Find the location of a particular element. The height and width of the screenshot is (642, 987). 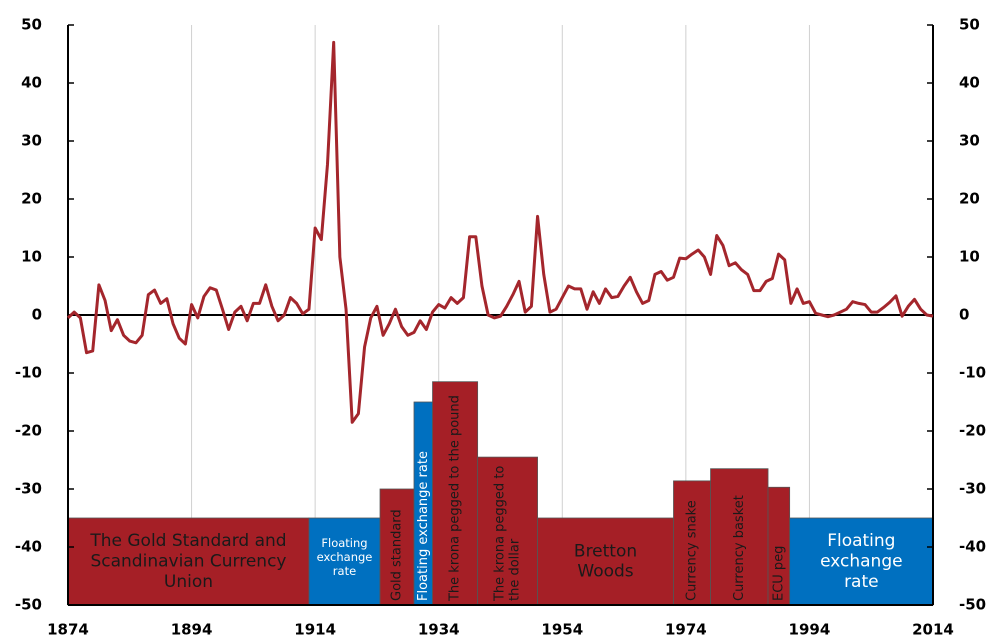

regime-label: the dollar is located at coordinates (515, 569).